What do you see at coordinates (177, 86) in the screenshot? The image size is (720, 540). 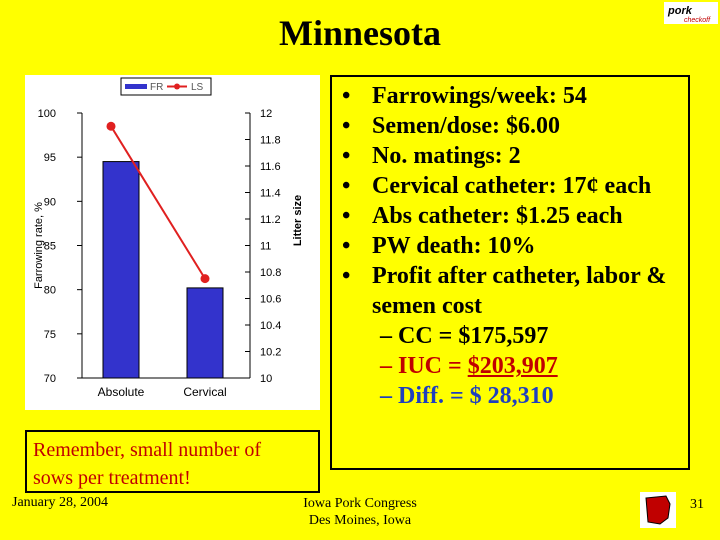 I see `legend-marker-ls` at bounding box center [177, 86].